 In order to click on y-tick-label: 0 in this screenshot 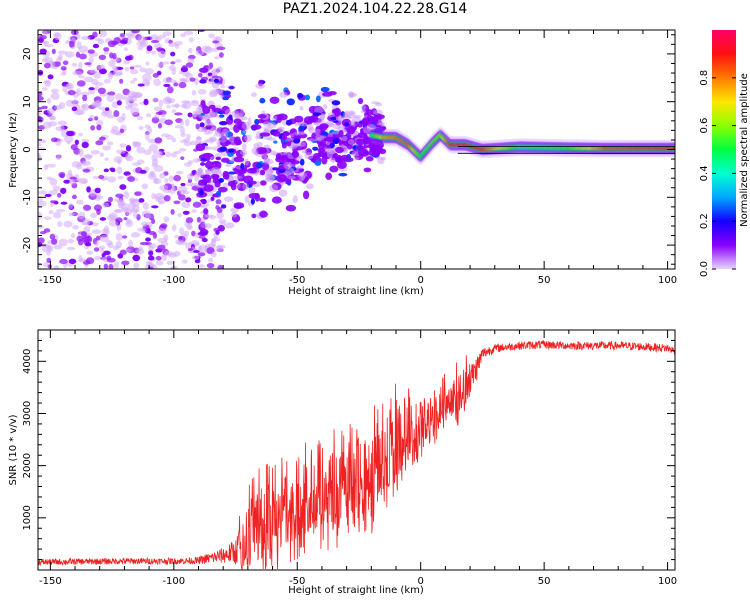, I will do `click(27, 149)`.